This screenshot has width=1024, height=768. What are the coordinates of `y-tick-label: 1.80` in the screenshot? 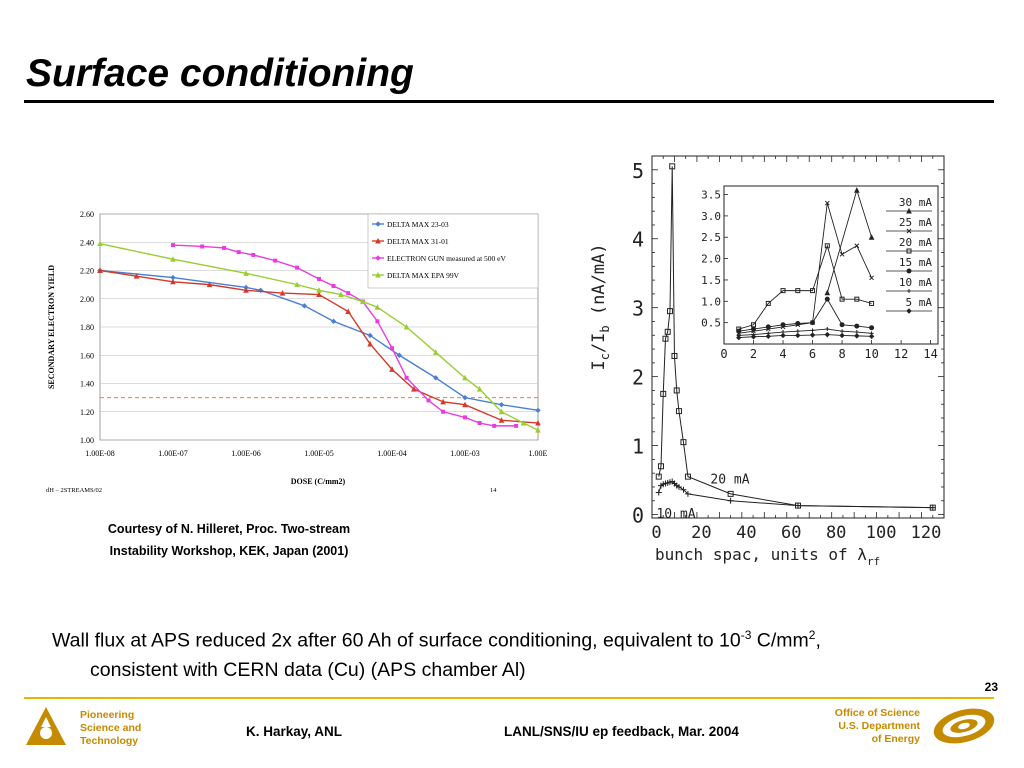 It's located at (87, 327).